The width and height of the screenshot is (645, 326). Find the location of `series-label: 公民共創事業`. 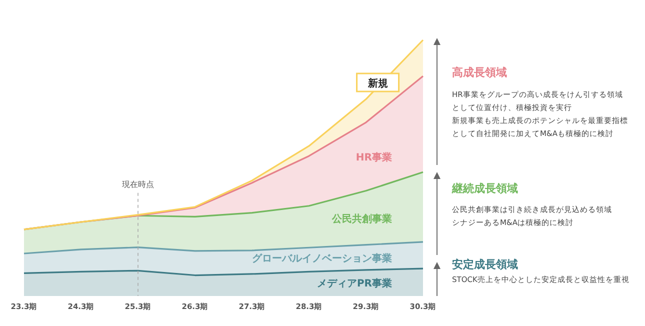

series-label: 公民共創事業 is located at coordinates (361, 218).